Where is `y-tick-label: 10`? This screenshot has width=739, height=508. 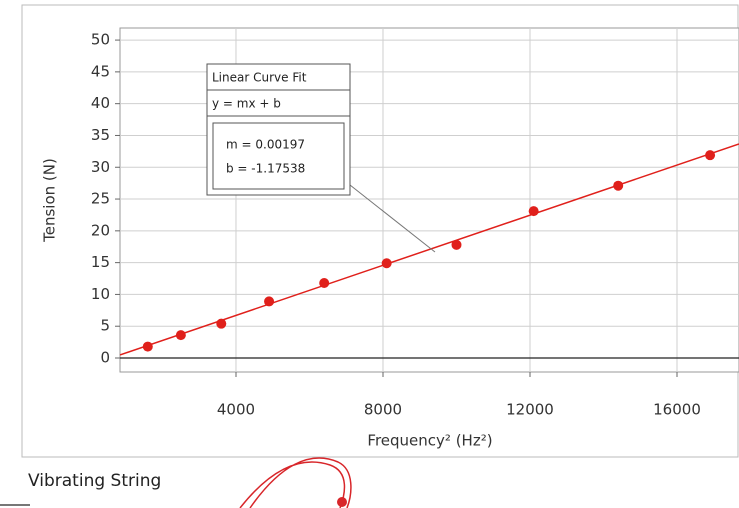 y-tick-label: 10 is located at coordinates (100, 294).